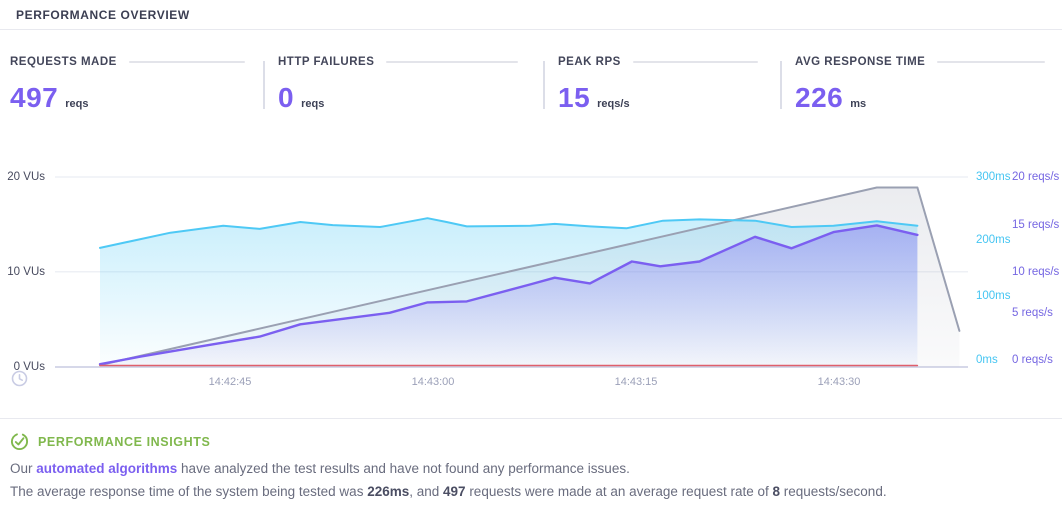 The image size is (1062, 514). I want to click on stat-unit: reqs/s, so click(613, 104).